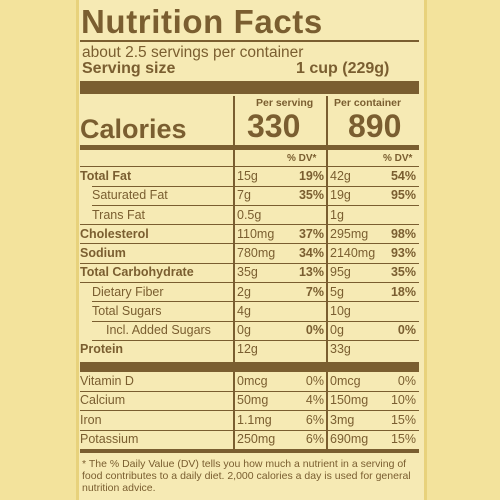 This screenshot has width=500, height=500. What do you see at coordinates (302, 158) in the screenshot?
I see `dv-header-serving: % DV*` at bounding box center [302, 158].